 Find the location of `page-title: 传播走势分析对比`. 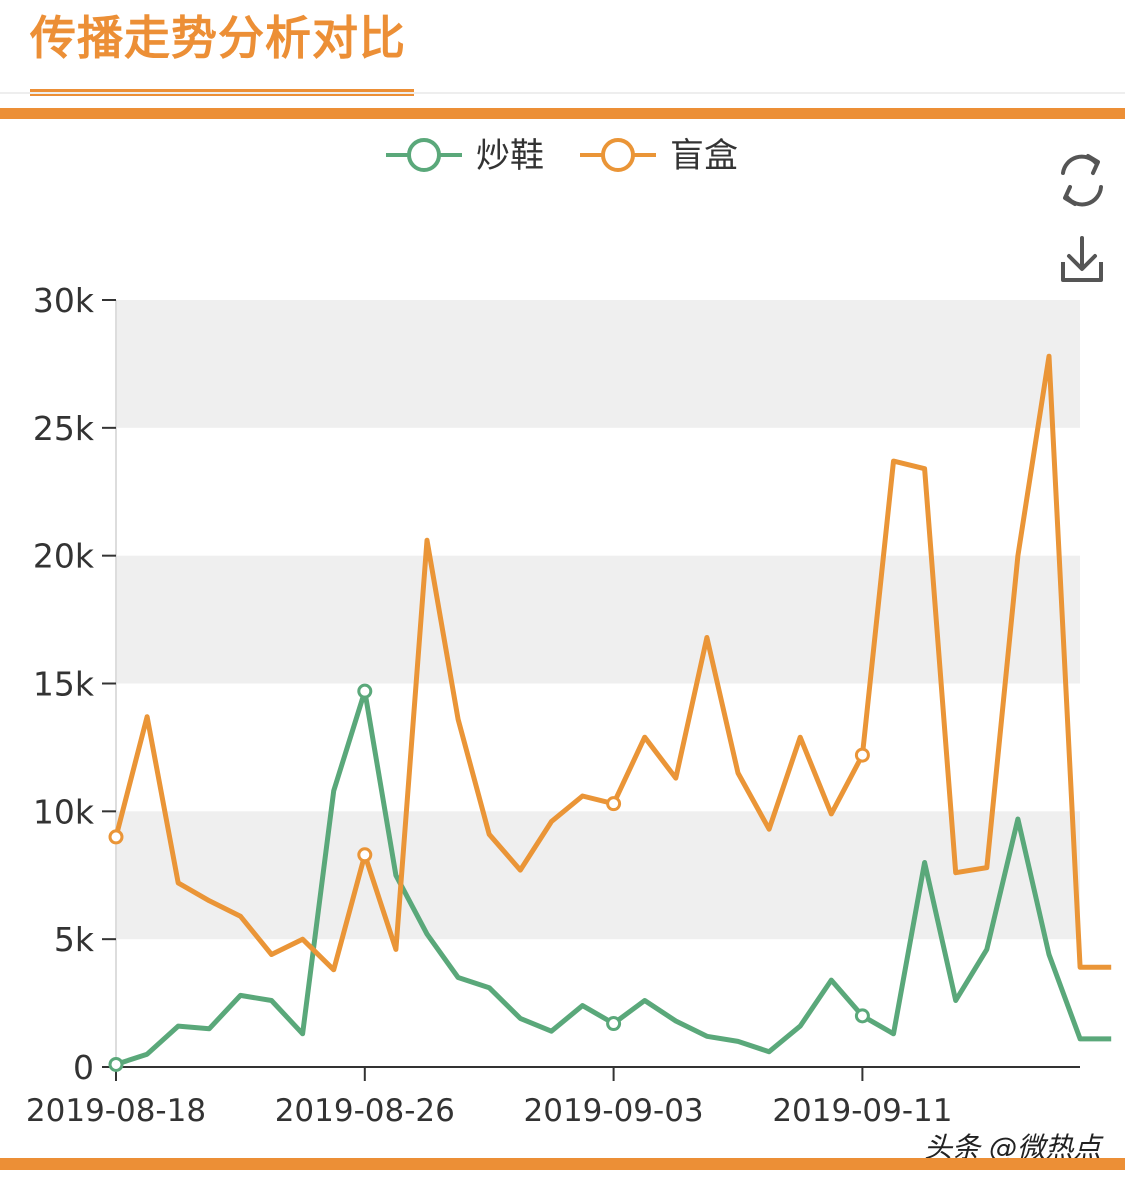

page-title: 传播走势分析对比 is located at coordinates (218, 38).